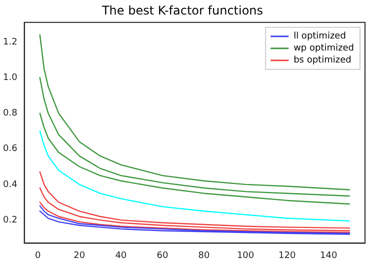 The height and width of the screenshot is (264, 375). I want to click on x-tick-label: 0, so click(37, 255).